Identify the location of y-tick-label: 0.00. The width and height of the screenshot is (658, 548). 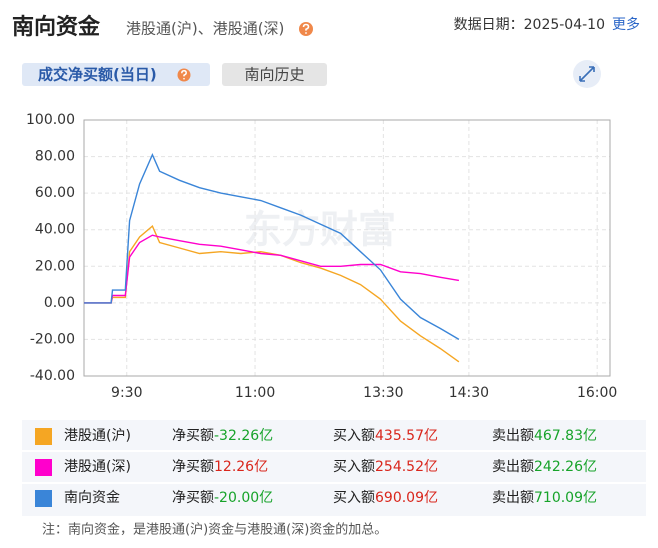
(59, 303).